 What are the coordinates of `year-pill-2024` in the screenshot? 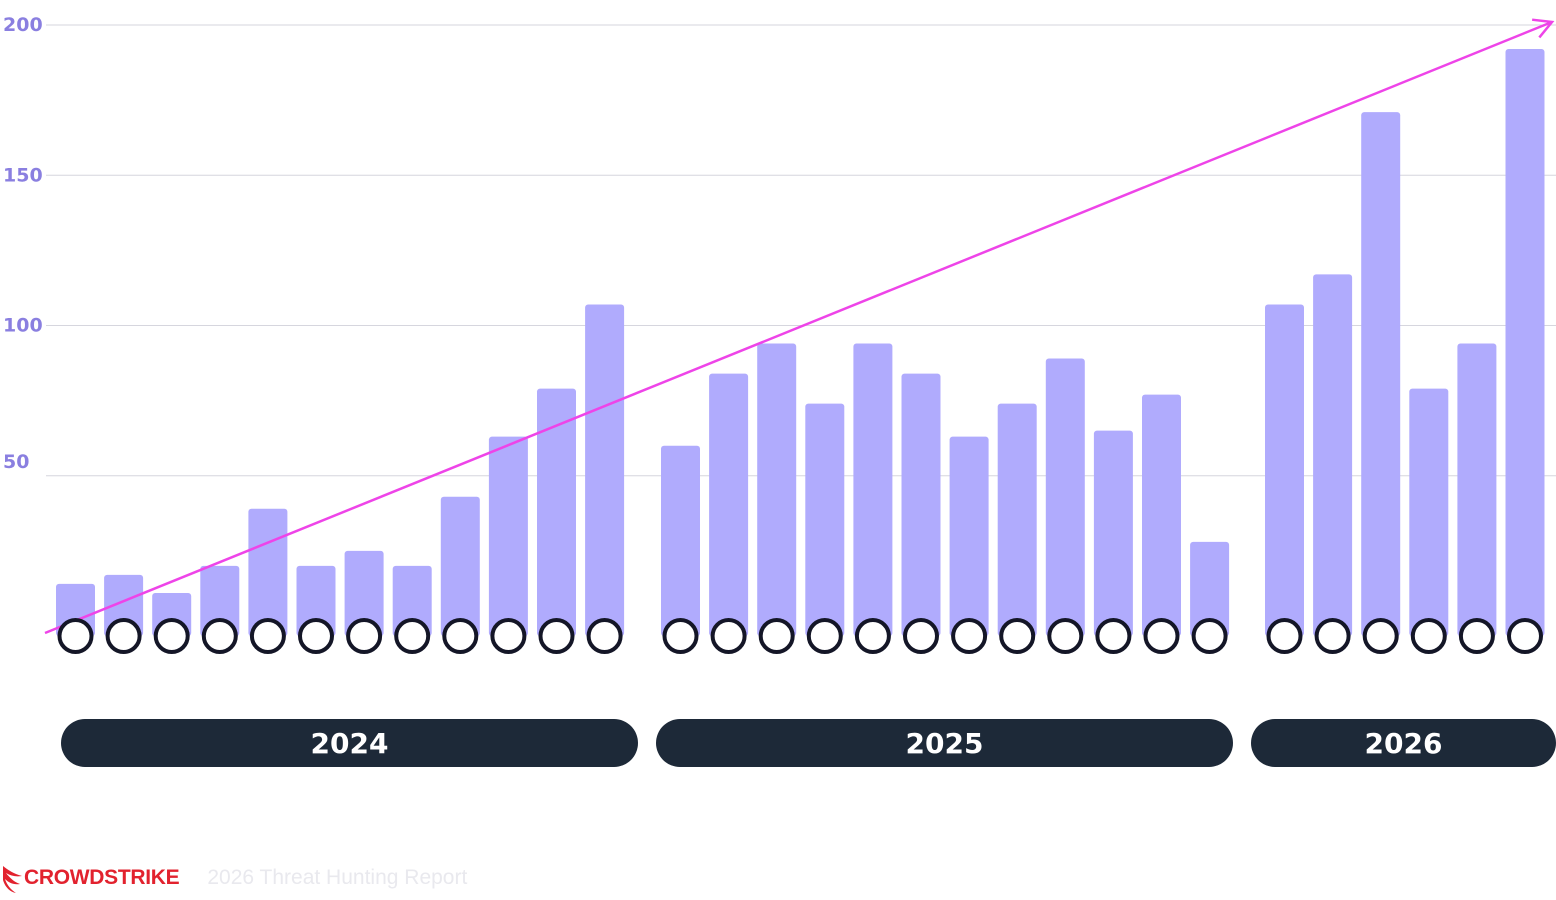 It's located at (349, 743).